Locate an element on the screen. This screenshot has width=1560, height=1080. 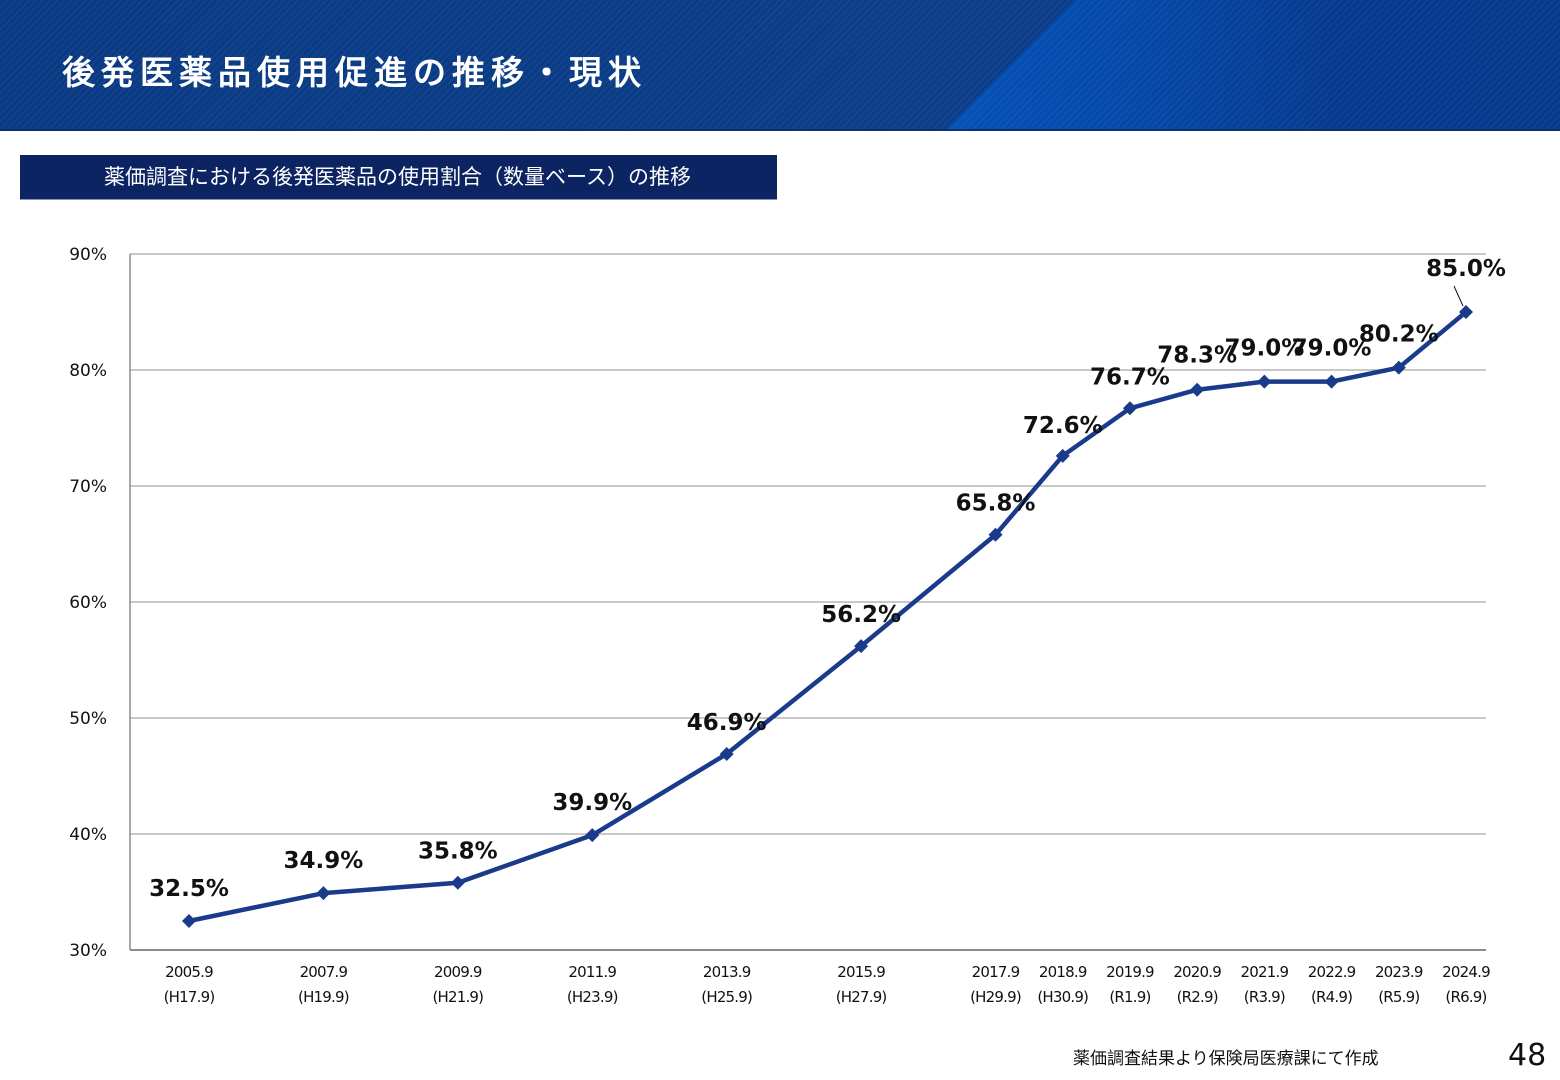
y-tick-label: 90% is located at coordinates (88, 255).